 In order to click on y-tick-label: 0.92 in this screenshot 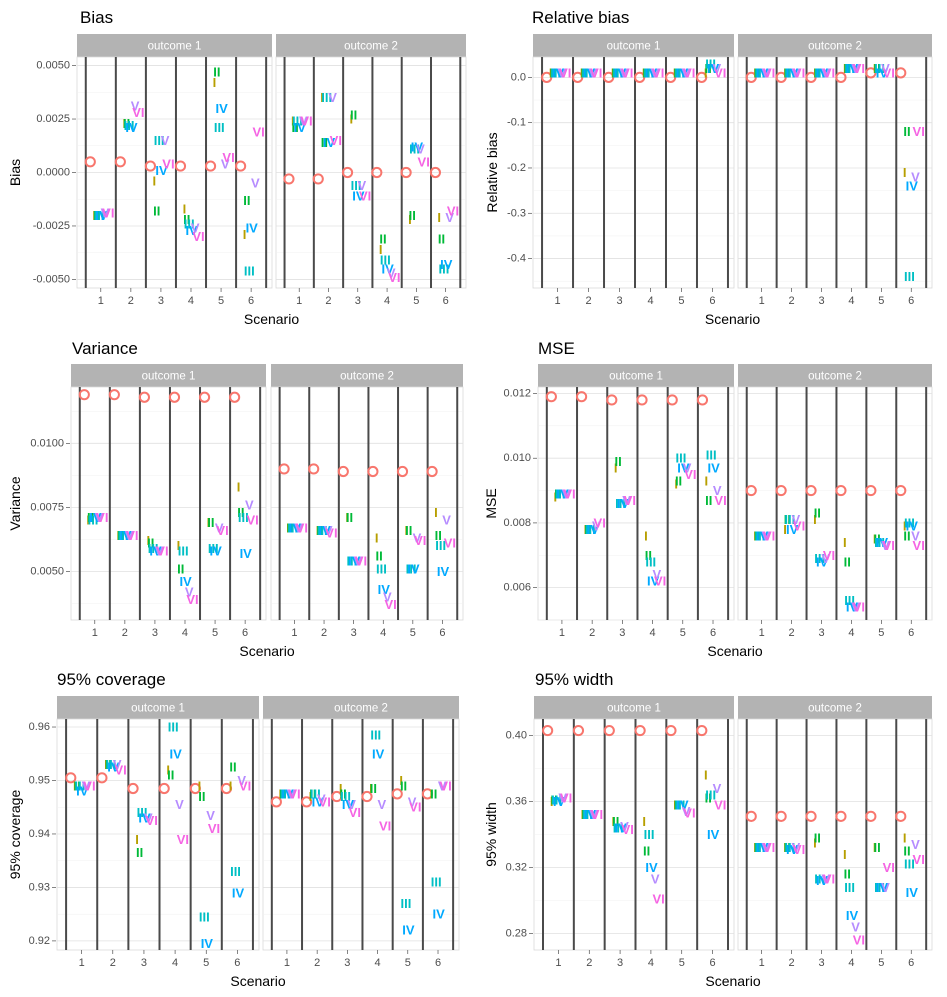, I will do `click(39, 941)`.